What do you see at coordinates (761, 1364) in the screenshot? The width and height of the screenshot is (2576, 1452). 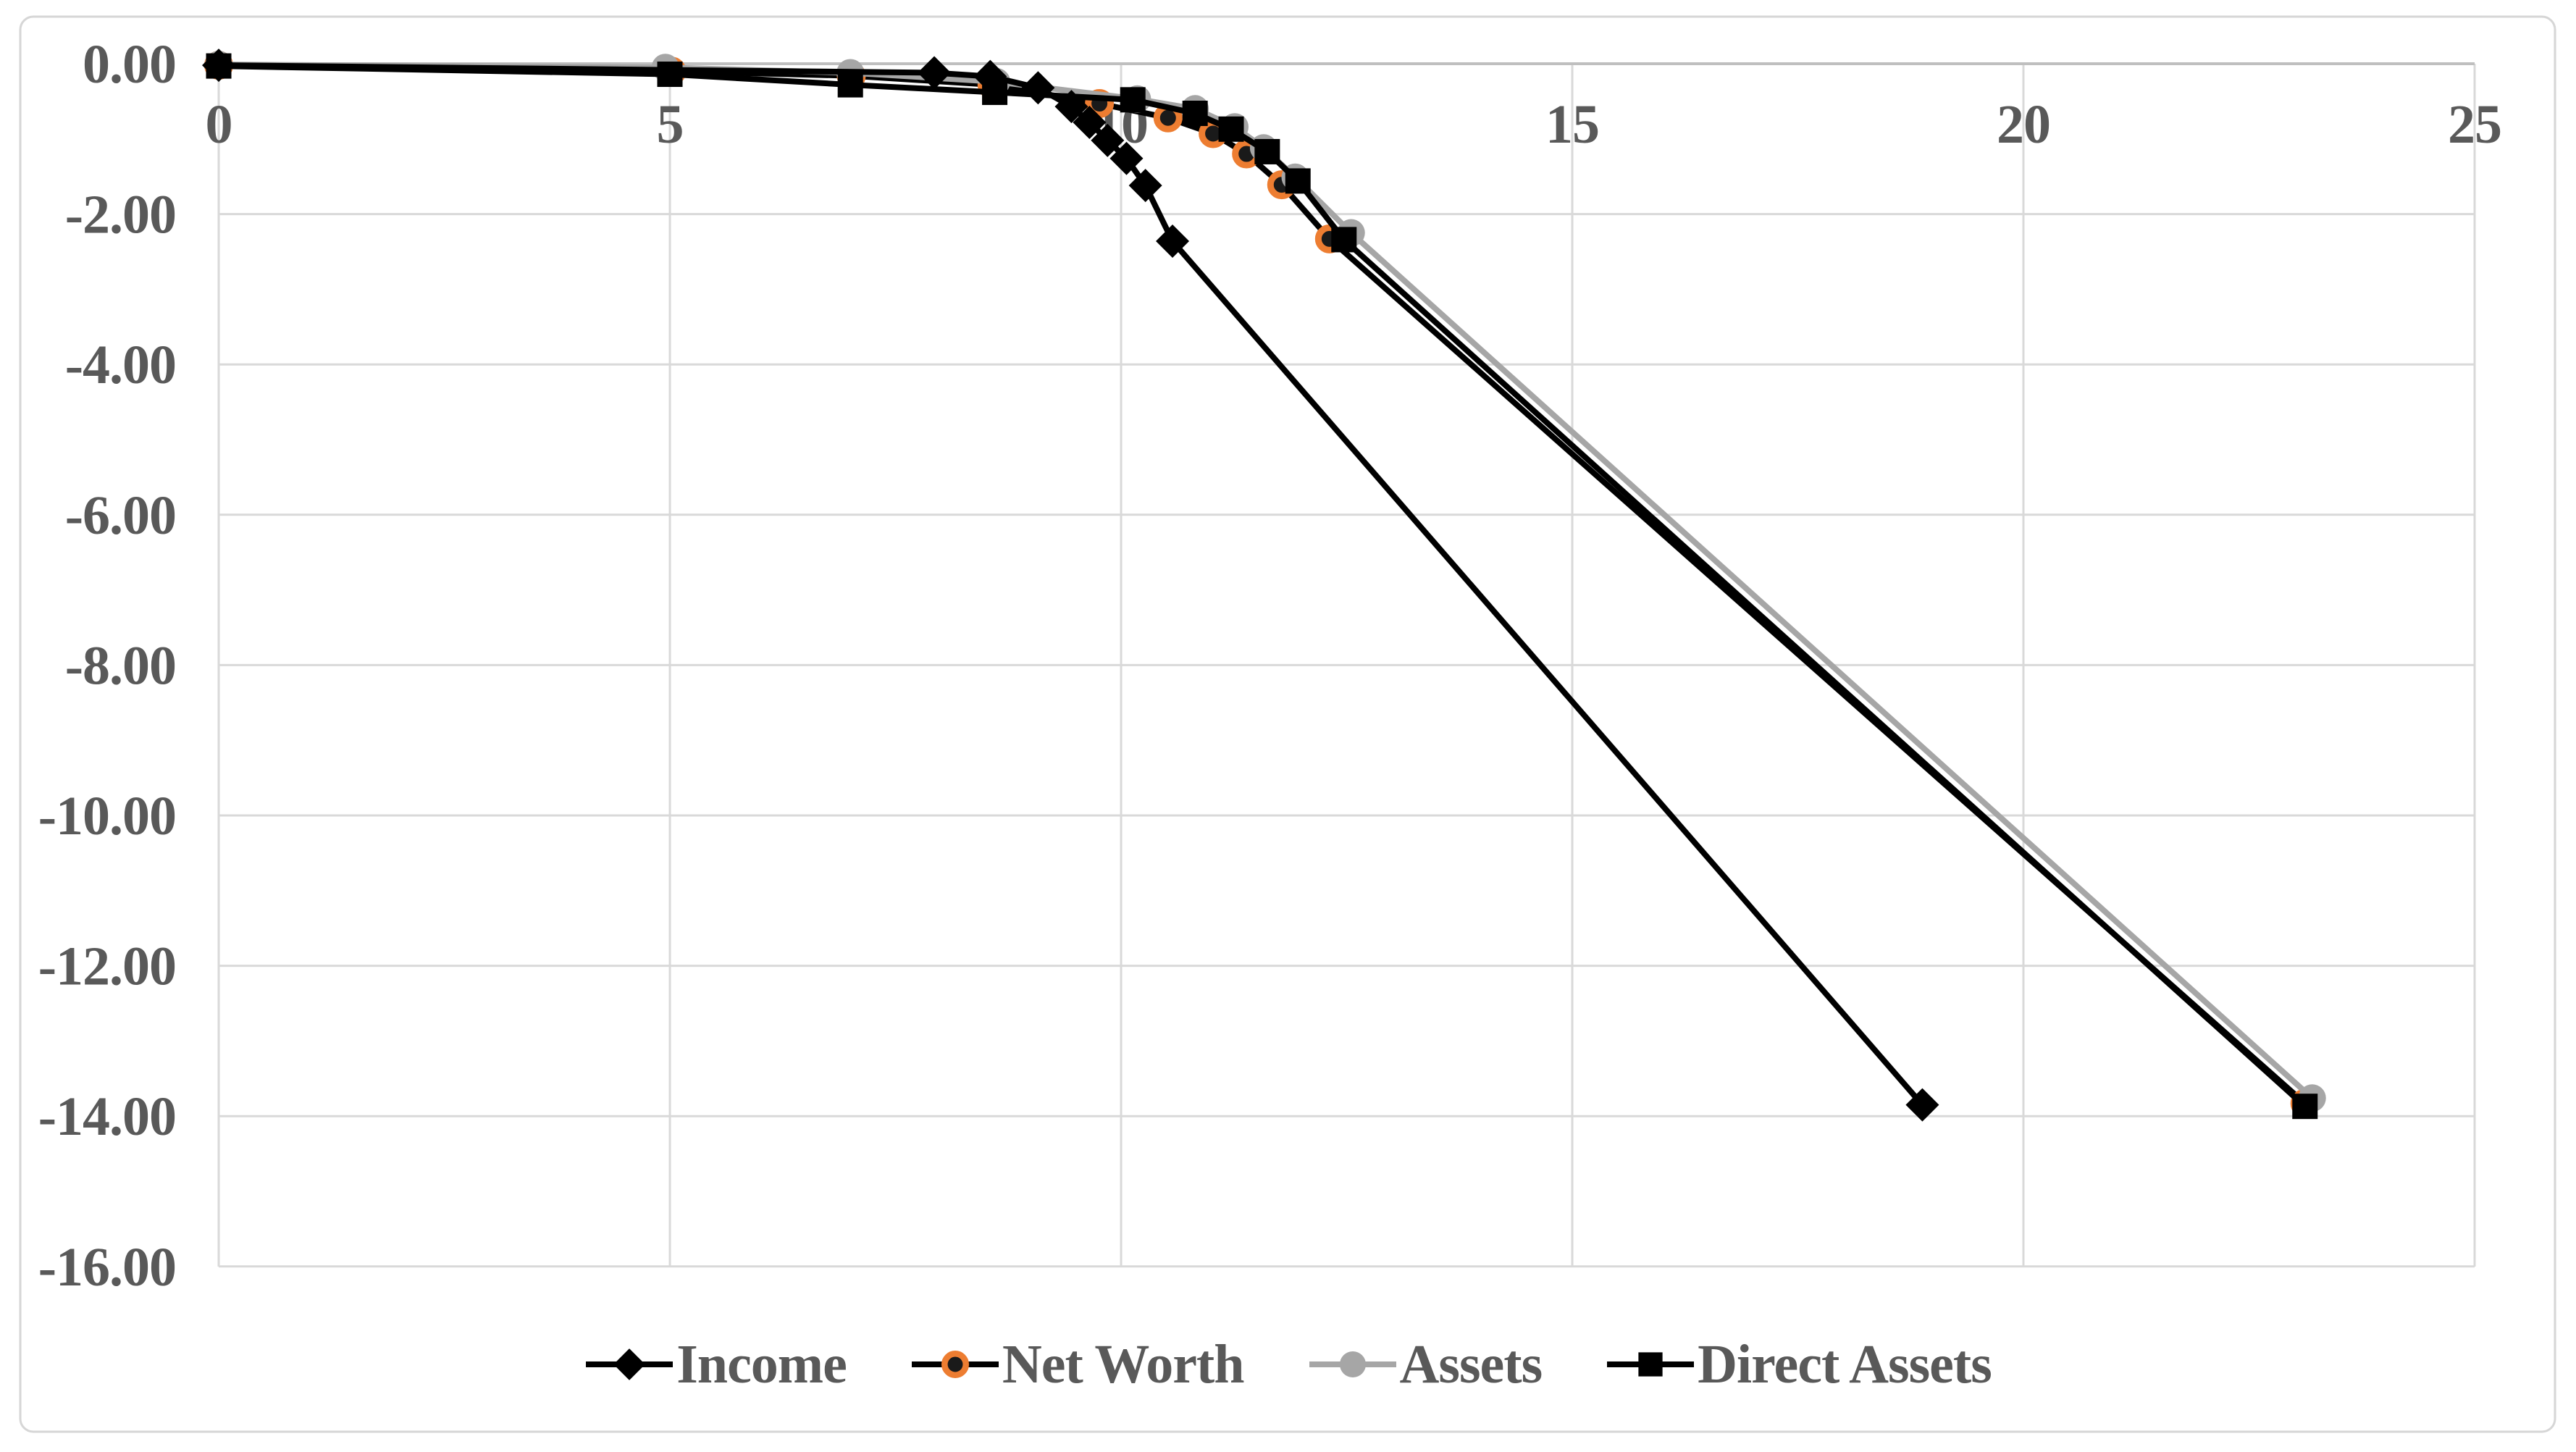 I see `legend-label-income: Income` at bounding box center [761, 1364].